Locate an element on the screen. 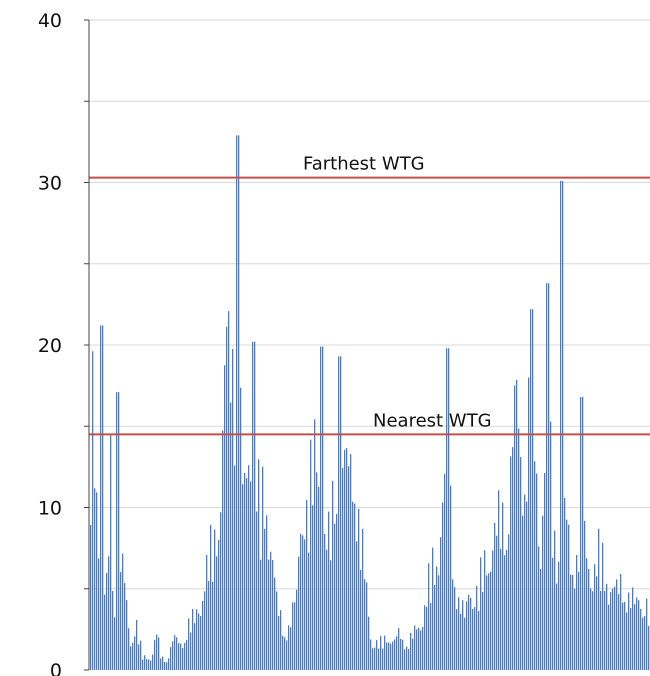 The height and width of the screenshot is (676, 650). y-tick-label-10: 10 is located at coordinates (50, 509).